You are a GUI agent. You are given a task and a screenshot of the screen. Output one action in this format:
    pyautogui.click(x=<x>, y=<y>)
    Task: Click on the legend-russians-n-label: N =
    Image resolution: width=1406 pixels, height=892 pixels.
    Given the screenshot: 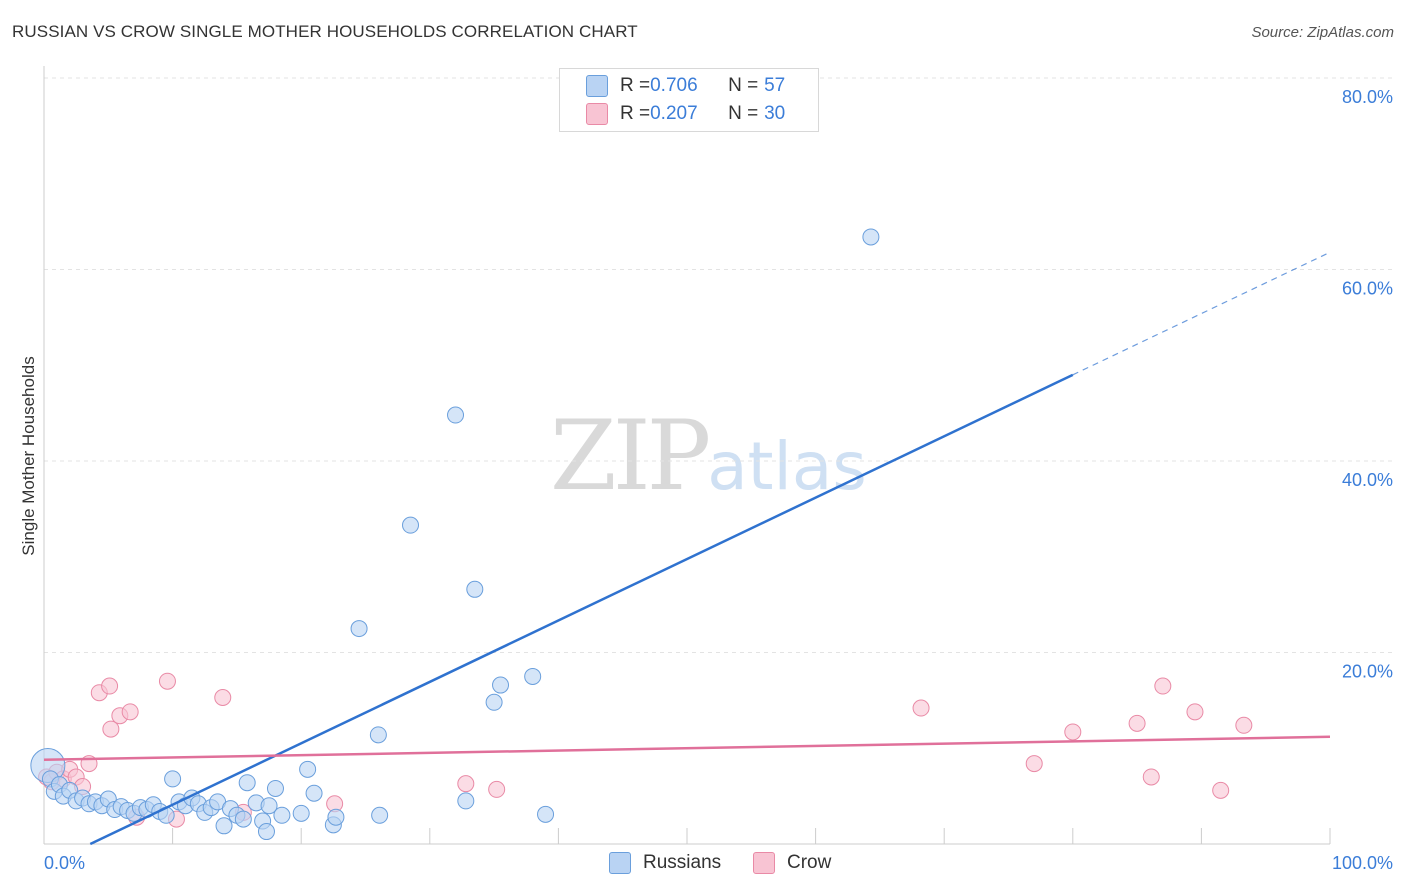 What is the action you would take?
    pyautogui.click(x=743, y=85)
    